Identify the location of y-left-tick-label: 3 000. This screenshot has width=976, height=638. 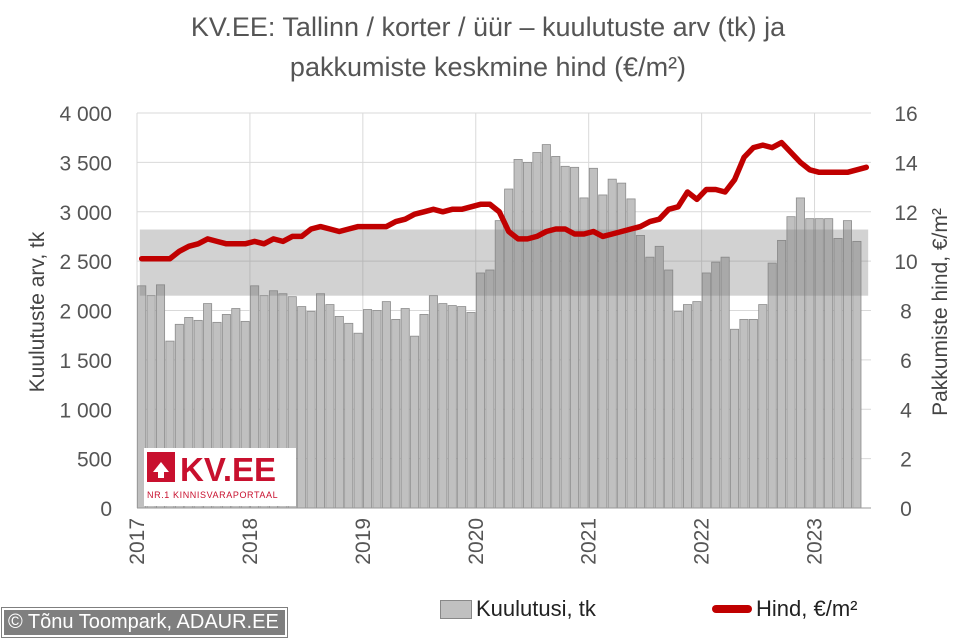
(85, 213).